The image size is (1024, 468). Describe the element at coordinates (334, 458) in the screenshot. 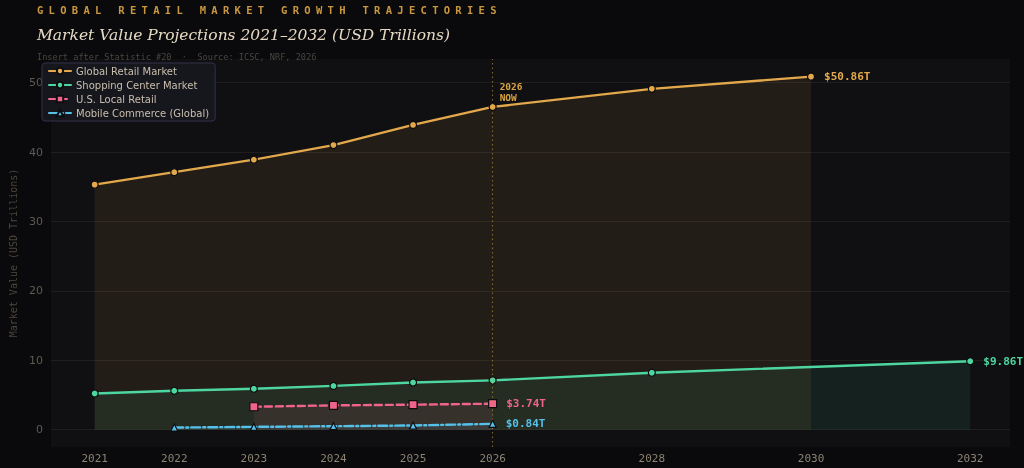

I see `x-tick-label: 2024` at that location.